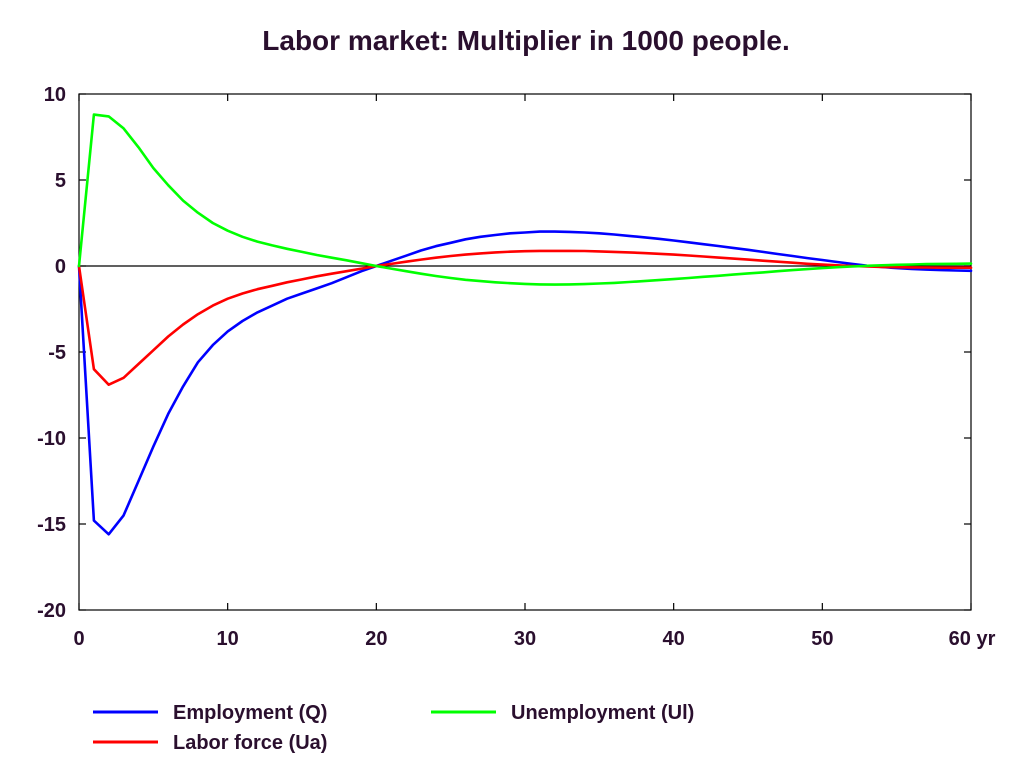 The width and height of the screenshot is (1024, 778). What do you see at coordinates (60, 181) in the screenshot?
I see `y-tick-label: 5` at bounding box center [60, 181].